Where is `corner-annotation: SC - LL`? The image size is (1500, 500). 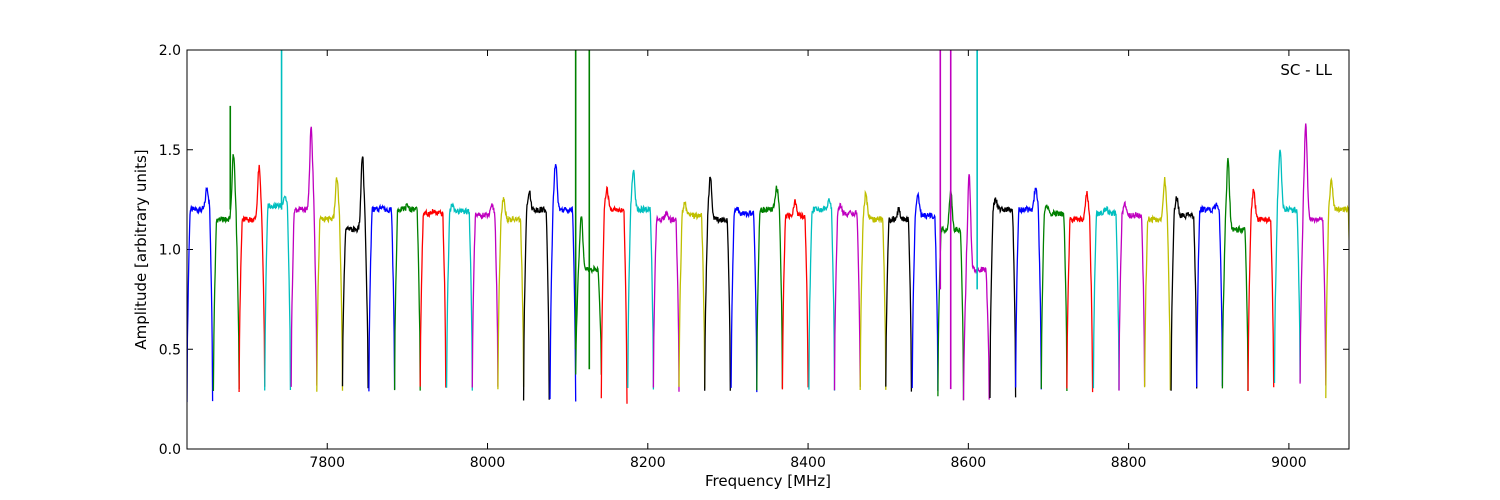
corner-annotation: SC - LL is located at coordinates (1306, 70).